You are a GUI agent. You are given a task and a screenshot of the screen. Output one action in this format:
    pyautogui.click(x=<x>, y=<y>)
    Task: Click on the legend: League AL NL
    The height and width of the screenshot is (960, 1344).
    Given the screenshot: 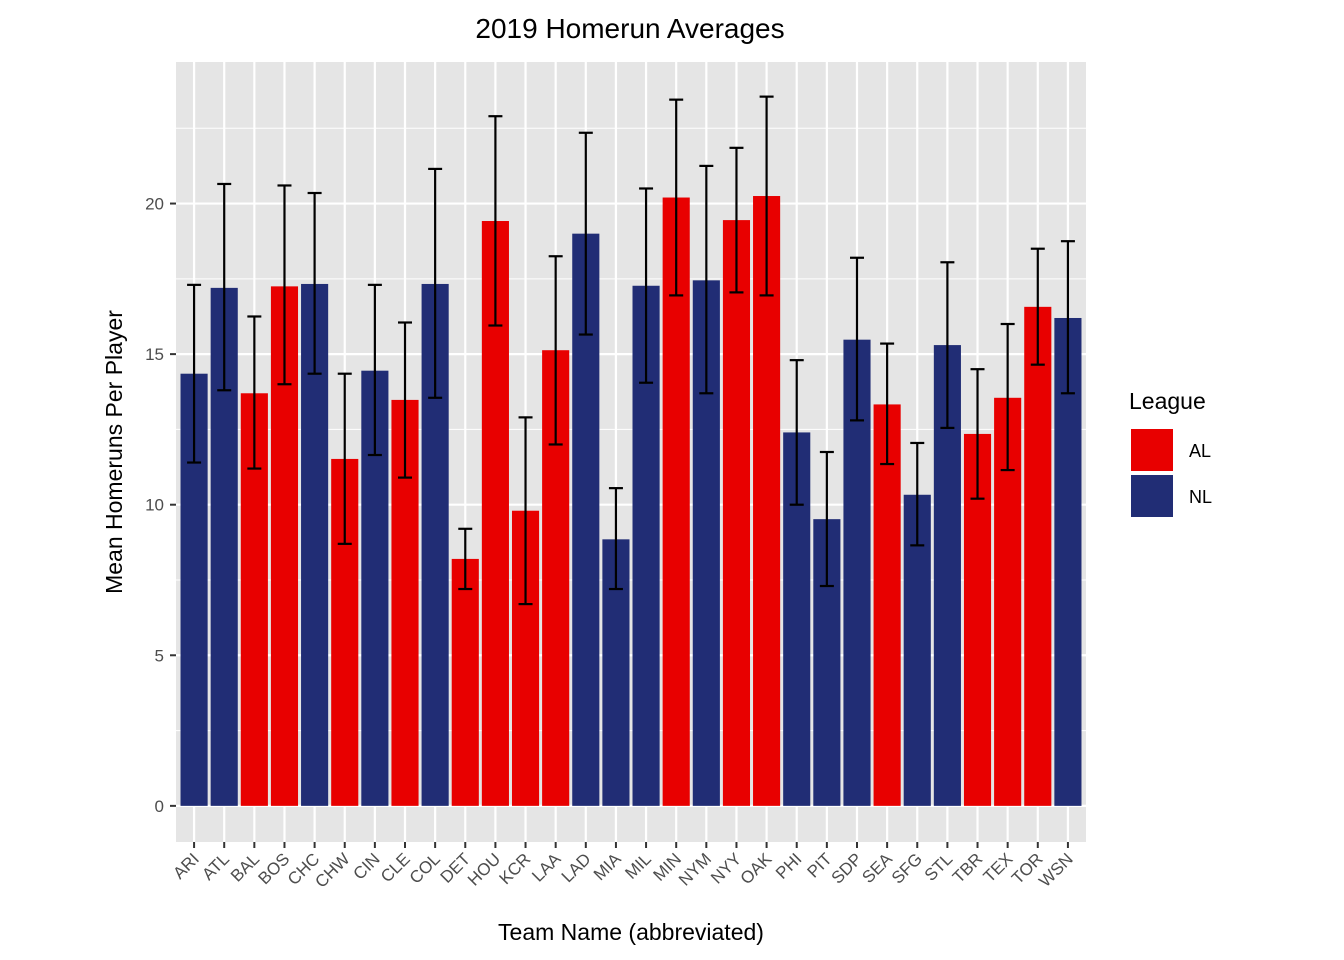 What is the action you would take?
    pyautogui.click(x=1170, y=452)
    